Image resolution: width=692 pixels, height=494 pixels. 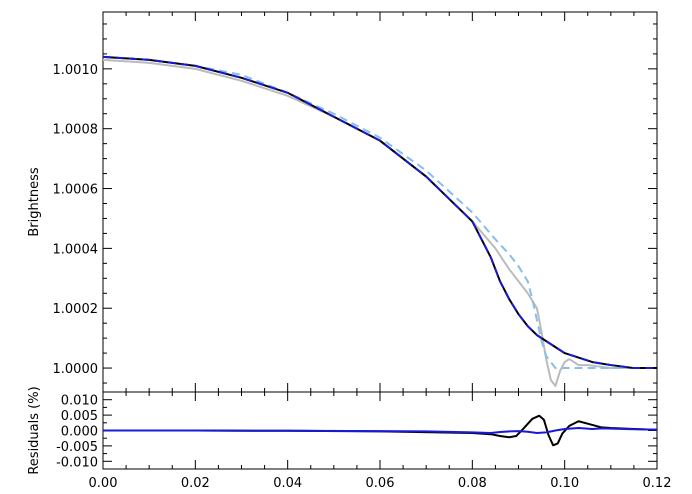 What do you see at coordinates (34, 430) in the screenshot?
I see `y-axis-label: Residuals (%)` at bounding box center [34, 430].